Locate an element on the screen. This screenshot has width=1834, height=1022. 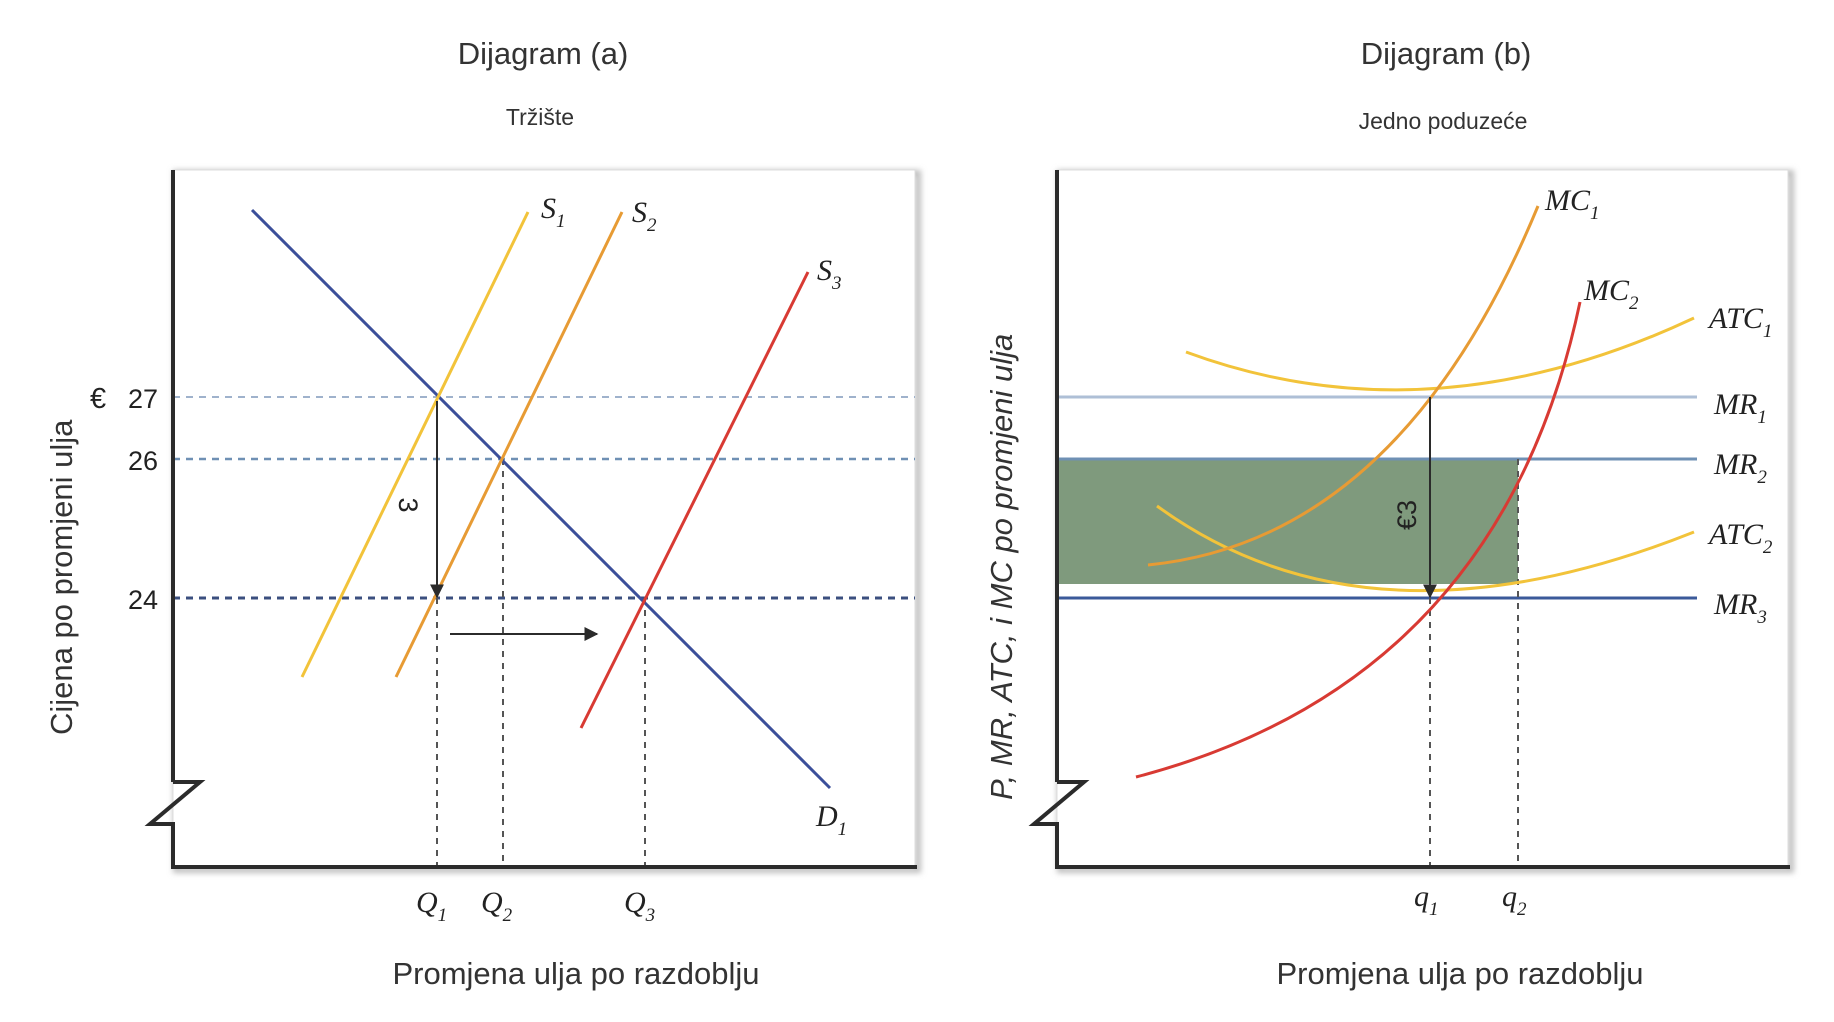
panel-a-x-axis-title: Promjena ulja po razdoblju is located at coordinates (576, 973).